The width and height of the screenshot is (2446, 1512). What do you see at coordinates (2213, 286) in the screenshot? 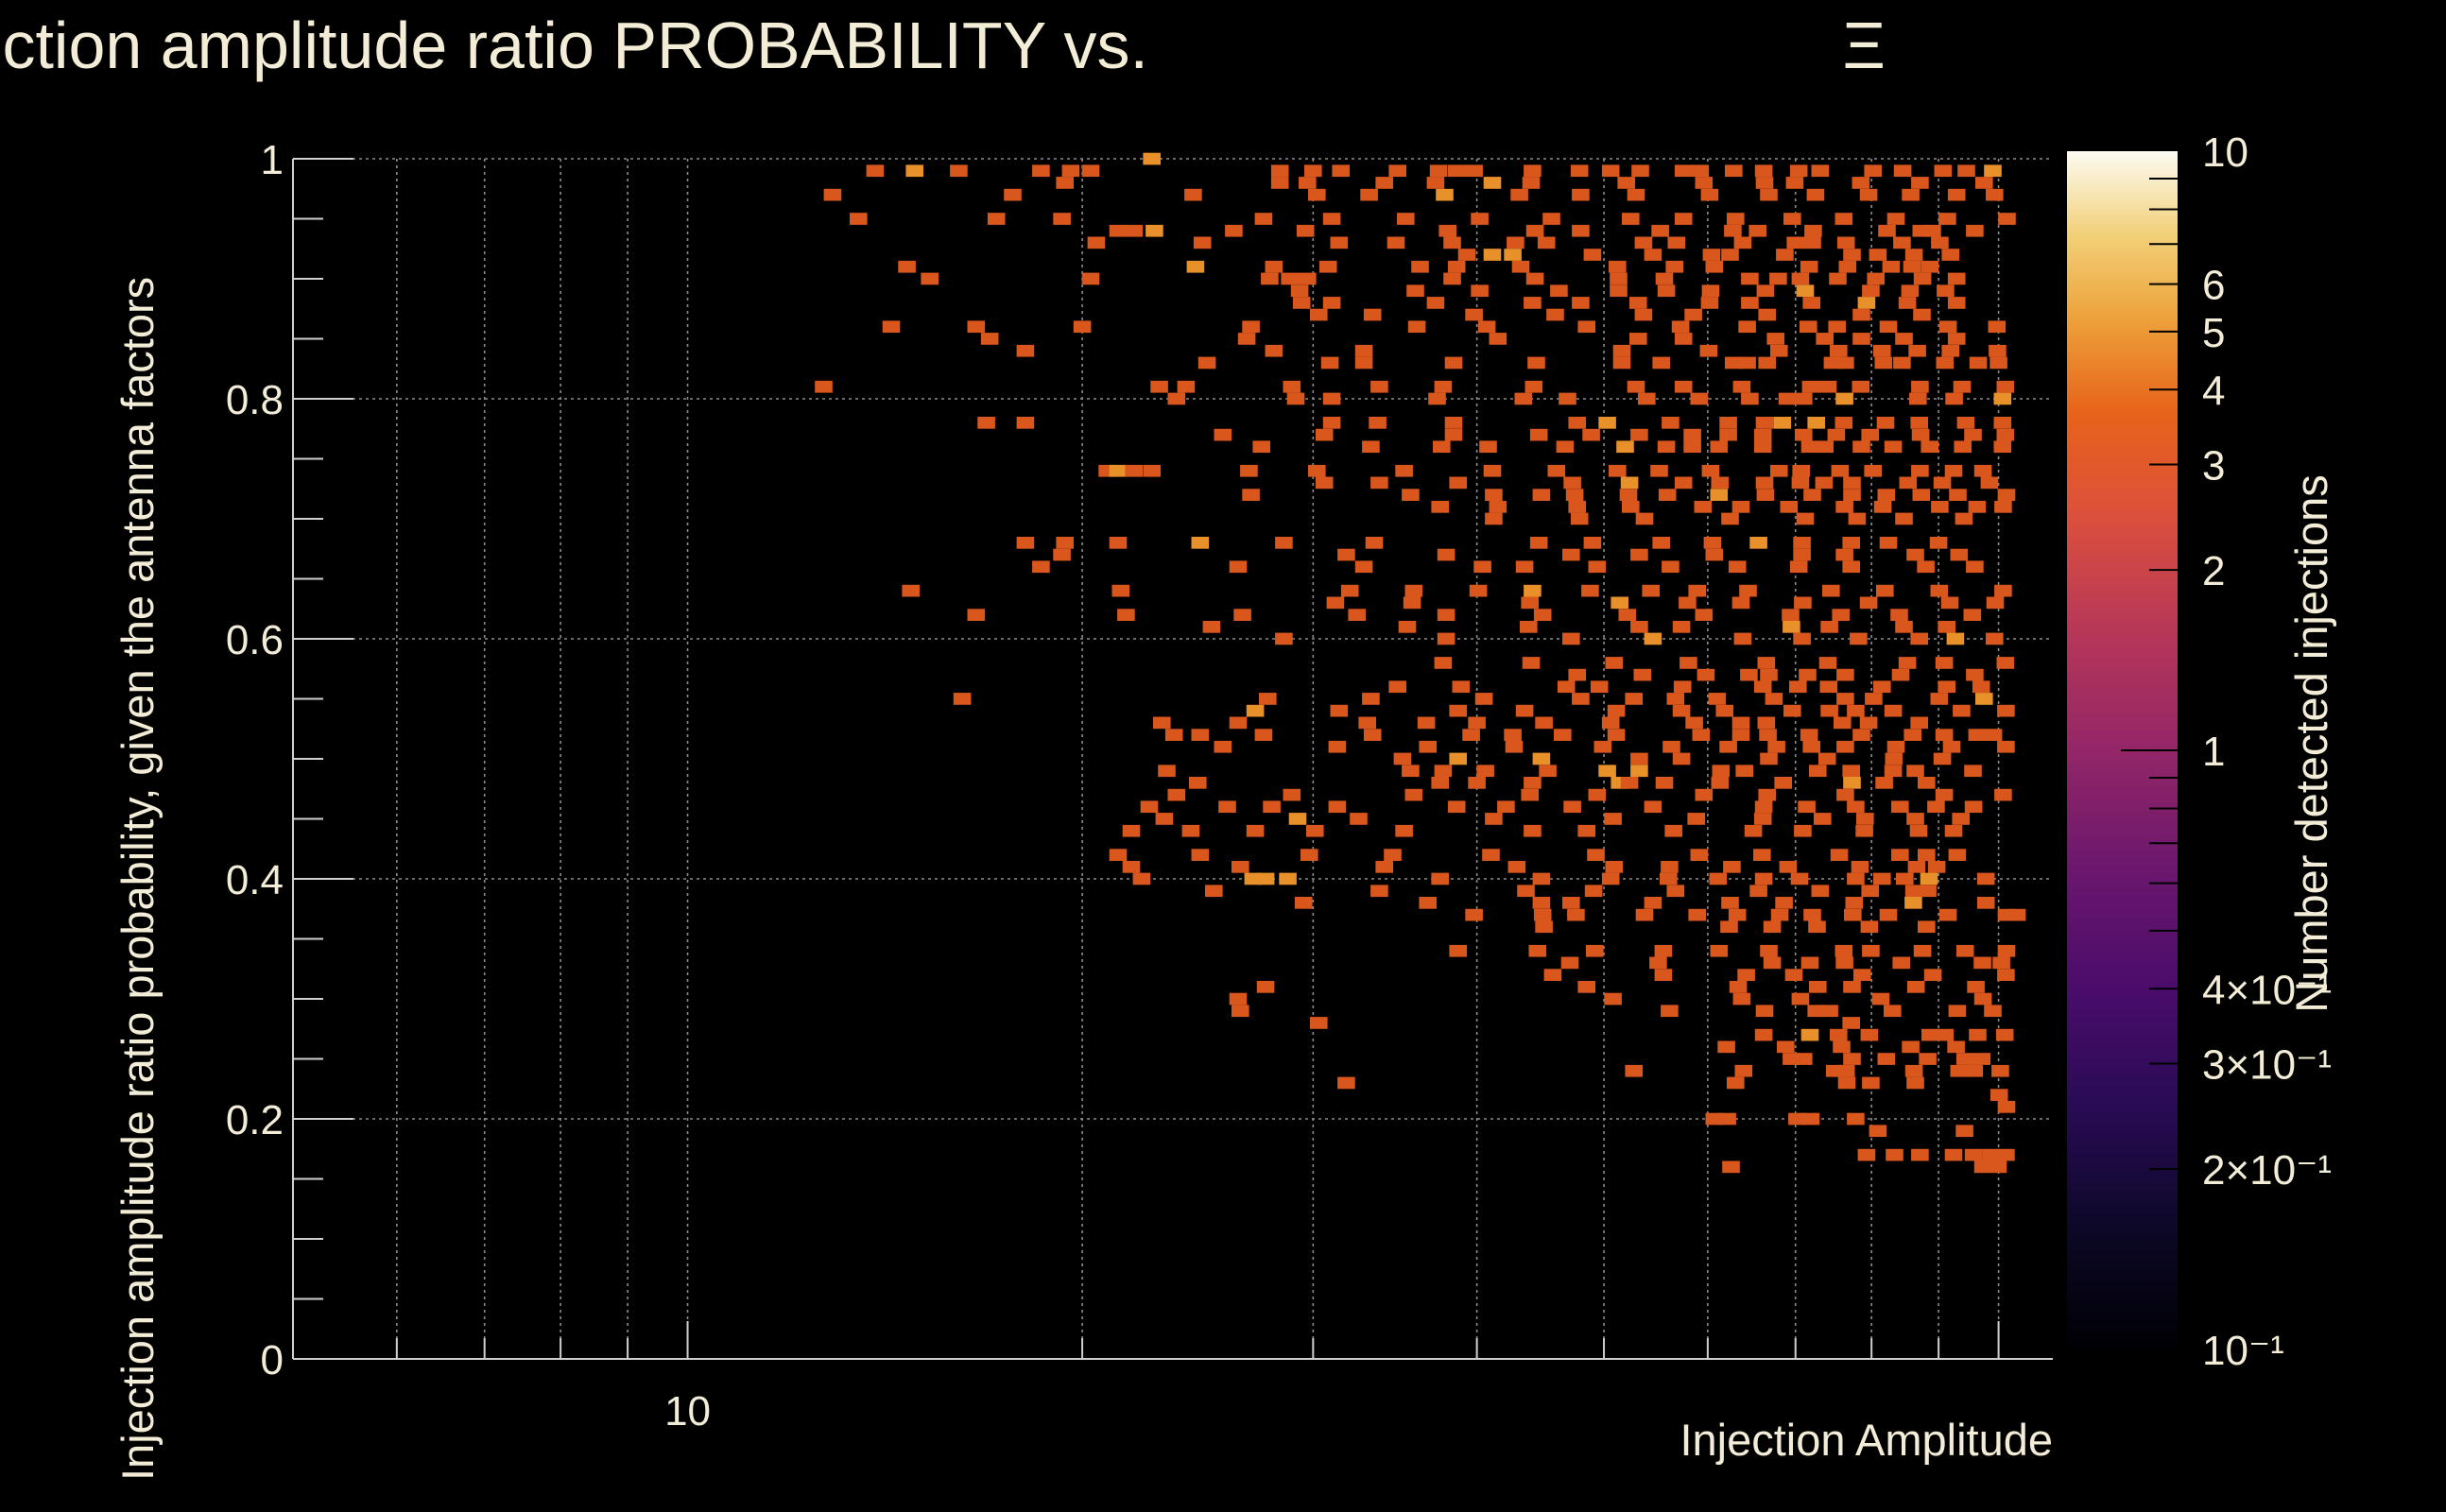
I see `colorbar-tick-label: 6` at bounding box center [2213, 286].